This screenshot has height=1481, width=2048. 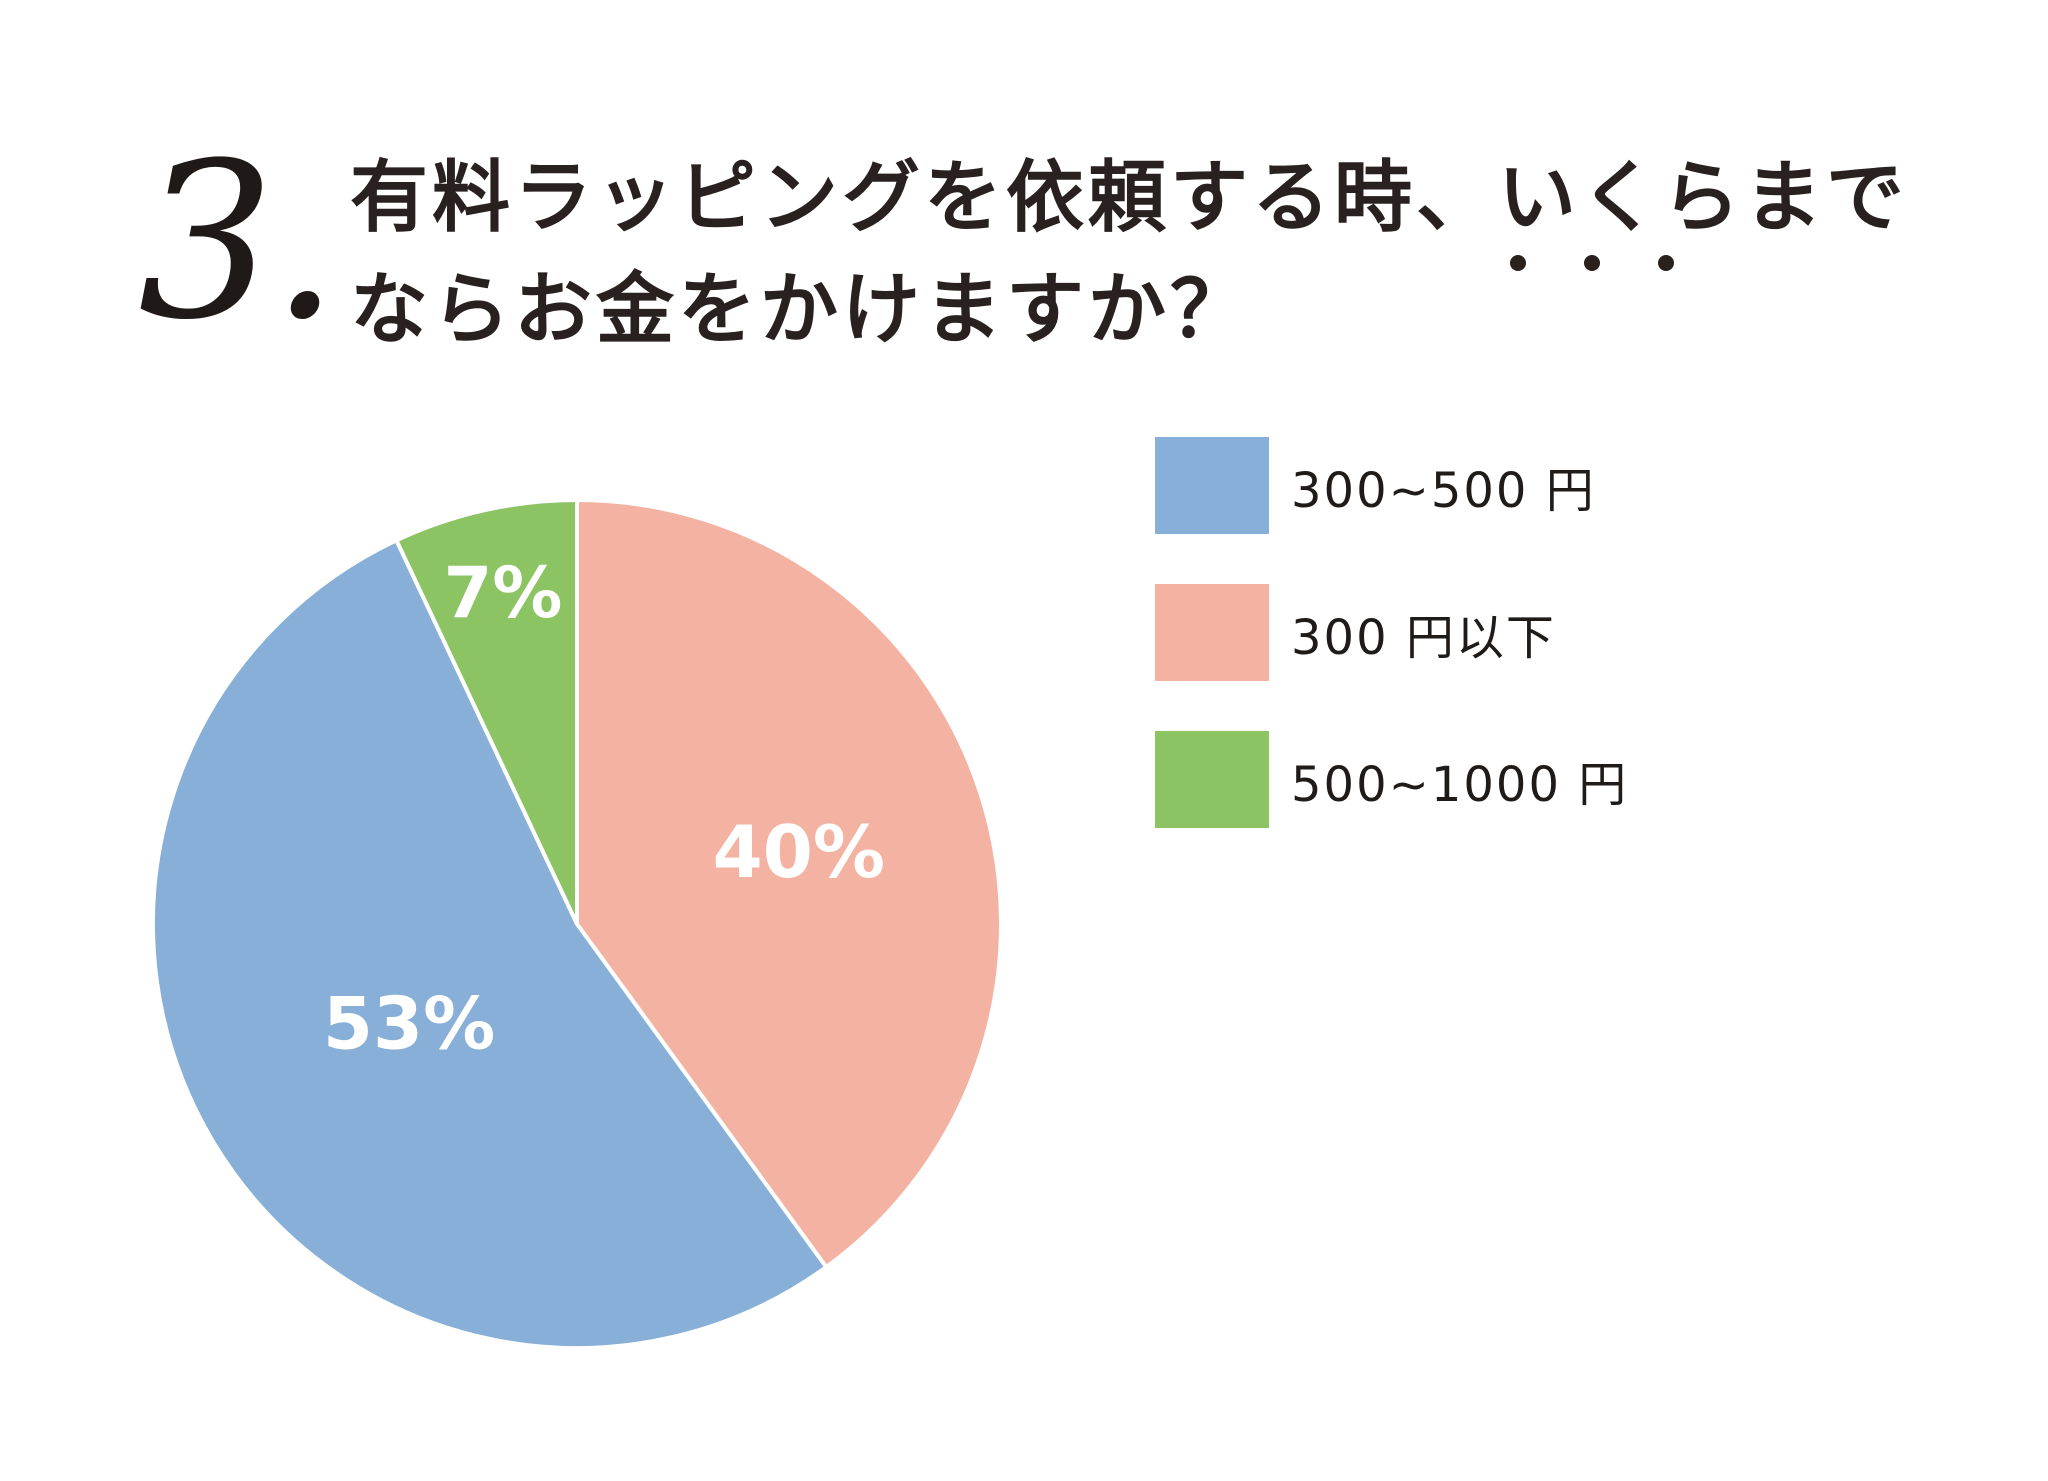 What do you see at coordinates (1621, 263) in the screenshot?
I see `emphasis-dots` at bounding box center [1621, 263].